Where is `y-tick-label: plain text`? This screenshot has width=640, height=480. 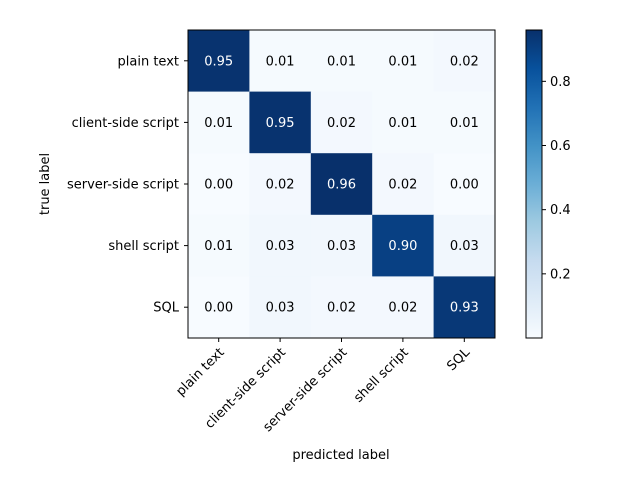 y-tick-label: plain text is located at coordinates (148, 61).